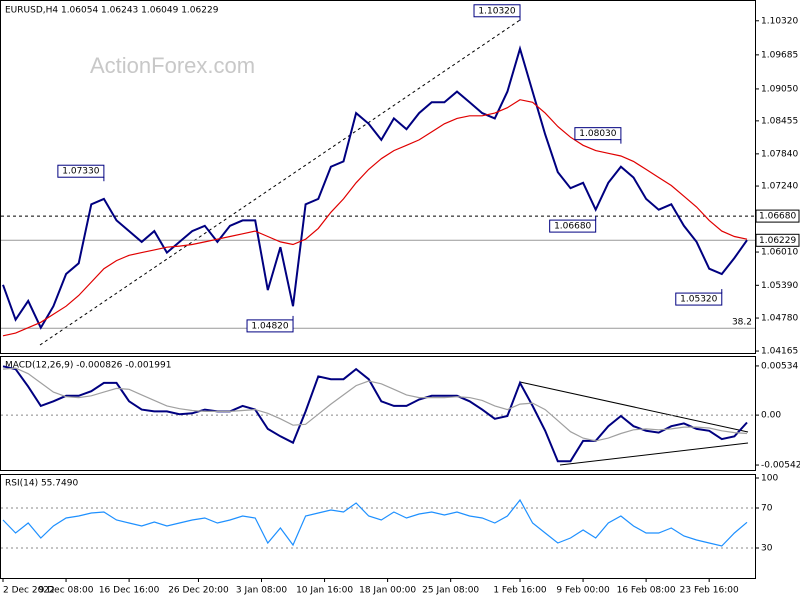 The image size is (800, 600). I want to click on annotation-label: 1.05320, so click(698, 300).